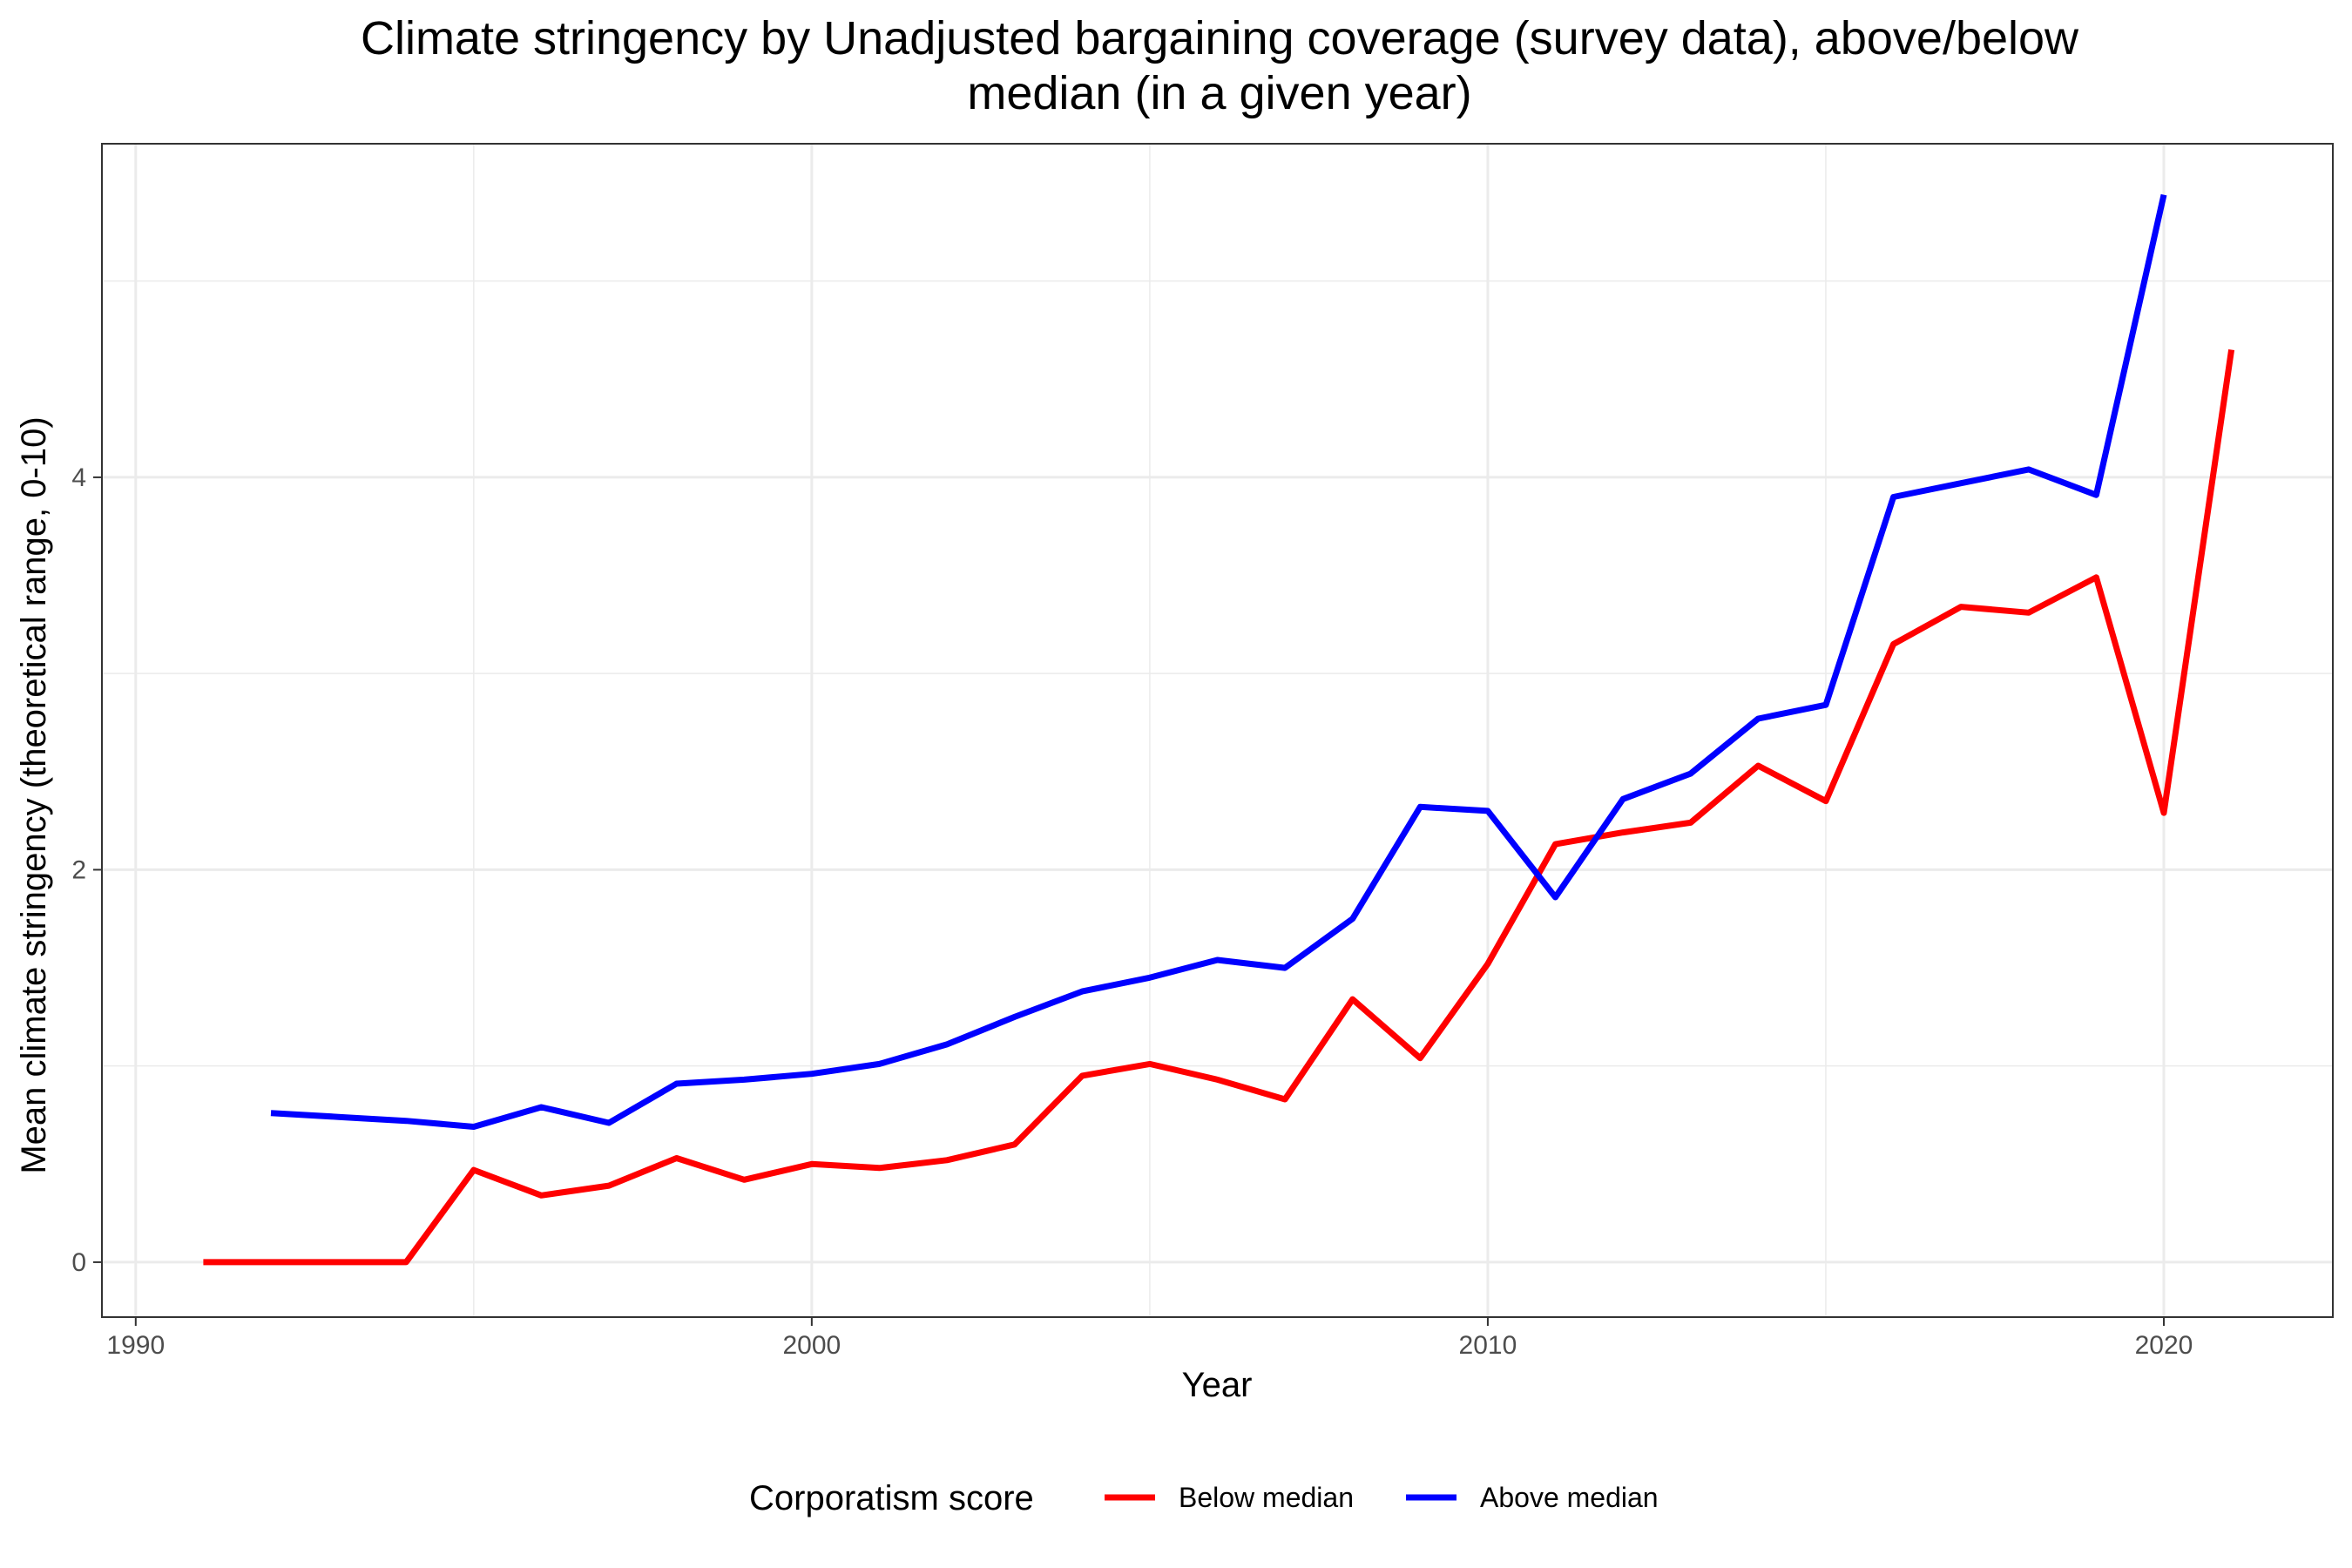  I want to click on x-tick-label: 2010, so click(1488, 1345).